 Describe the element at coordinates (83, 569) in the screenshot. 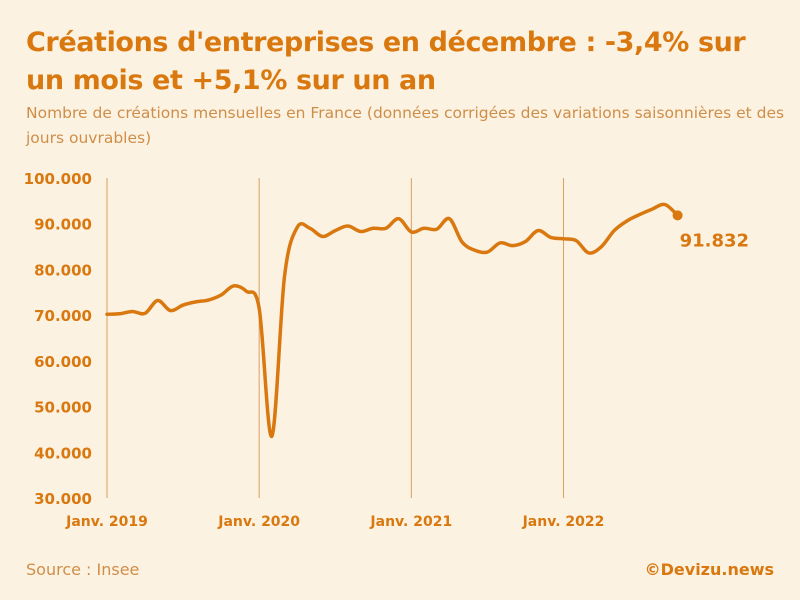

I see `source-note: Source : Insee` at that location.